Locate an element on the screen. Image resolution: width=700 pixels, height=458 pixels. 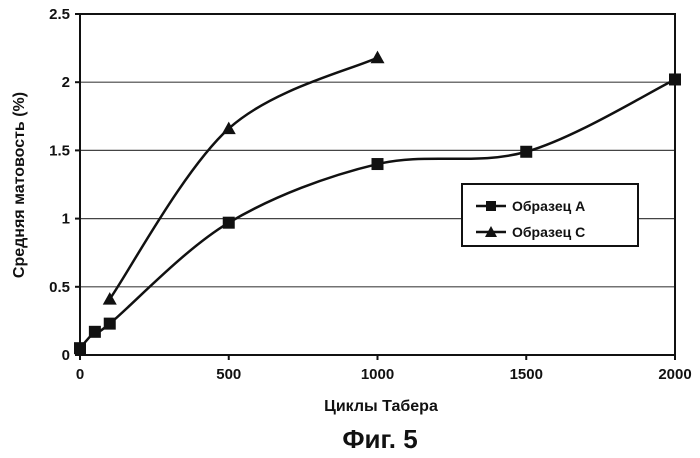
x-tick-label-1: 500 is located at coordinates (228, 374).